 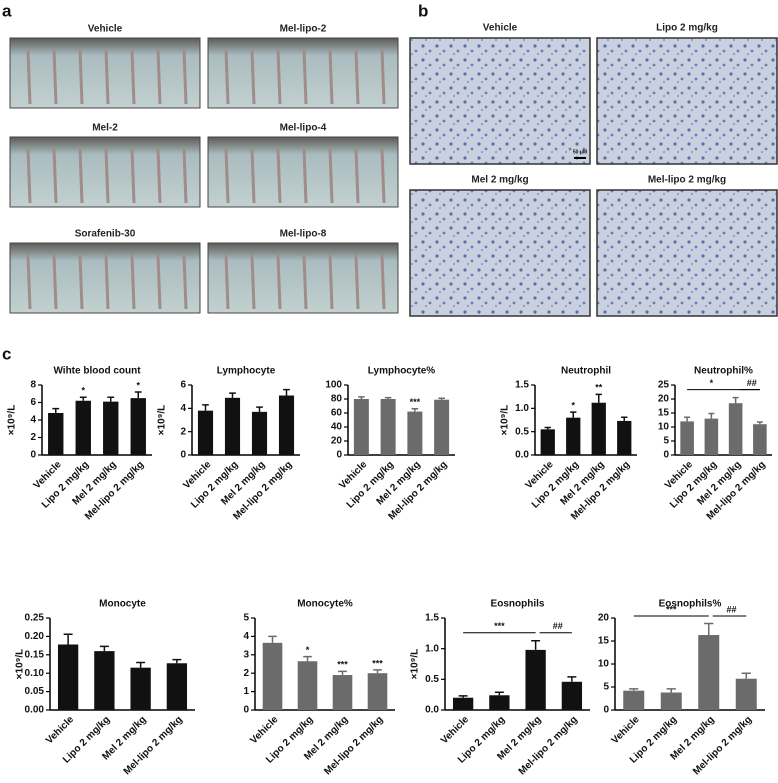 I want to click on x-tick-label: Vehicle, so click(x=626, y=730).